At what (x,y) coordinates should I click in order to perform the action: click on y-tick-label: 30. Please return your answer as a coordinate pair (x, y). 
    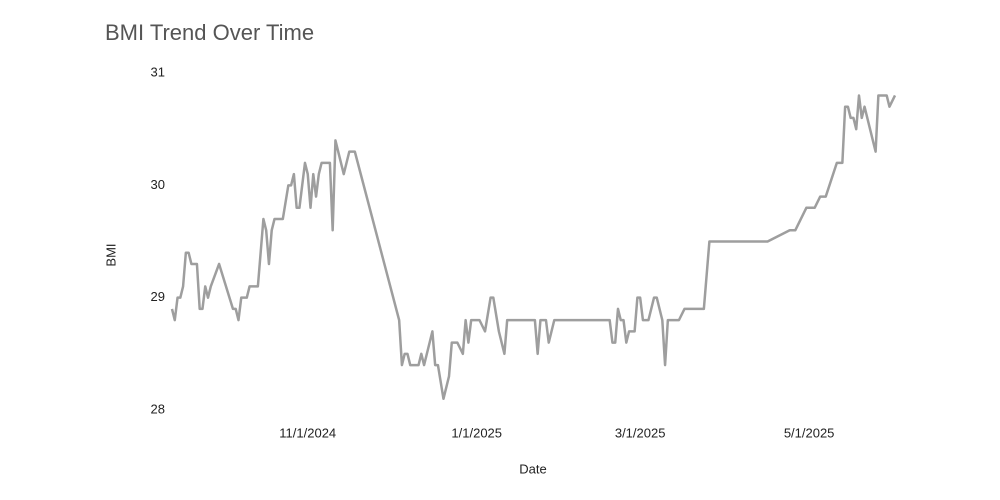
    Looking at the image, I should click on (158, 184).